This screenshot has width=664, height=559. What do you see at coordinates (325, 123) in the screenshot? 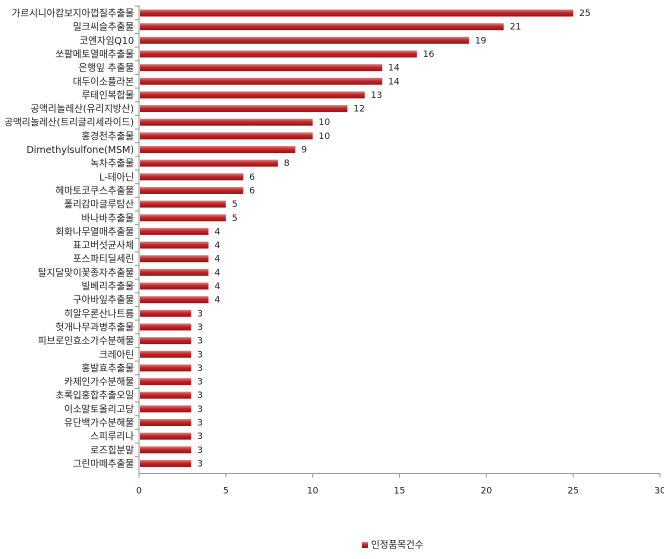
I see `data-label: 10` at bounding box center [325, 123].